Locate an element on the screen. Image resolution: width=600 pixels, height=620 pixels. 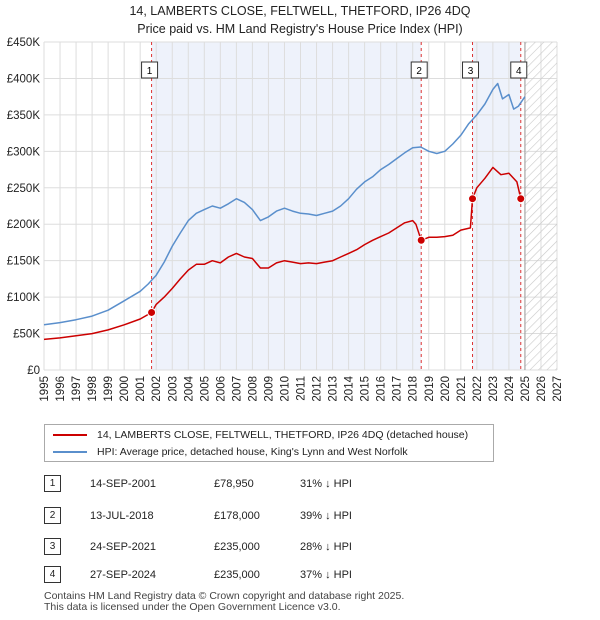
transaction-hpi-diff: 31% ↓ HPI is located at coordinates (326, 484).